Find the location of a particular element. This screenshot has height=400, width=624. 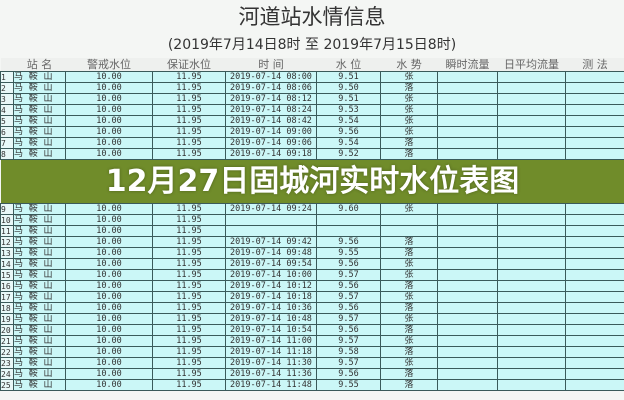

table-cell: 2019-07-14 08:00 is located at coordinates (271, 77).